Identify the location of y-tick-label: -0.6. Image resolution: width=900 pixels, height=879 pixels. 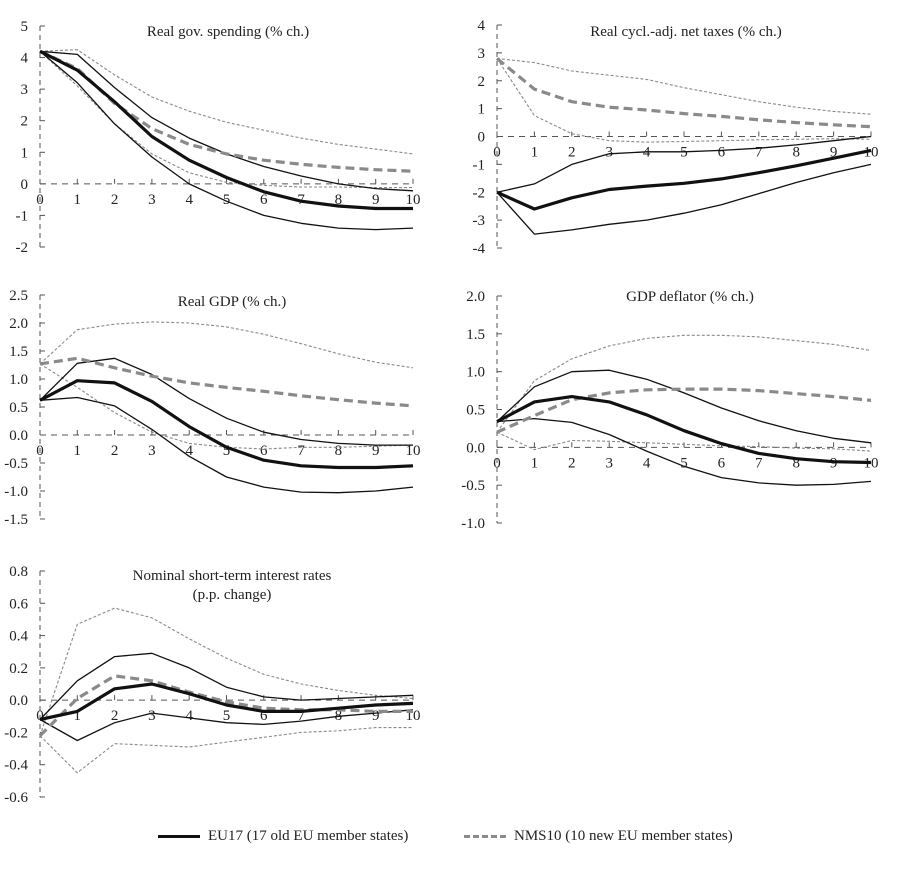
(16, 798).